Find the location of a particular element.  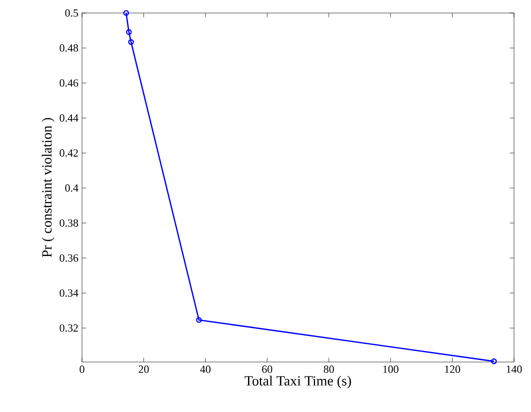

y-axis-title: Pr ( constraint violation ) is located at coordinates (48, 188).